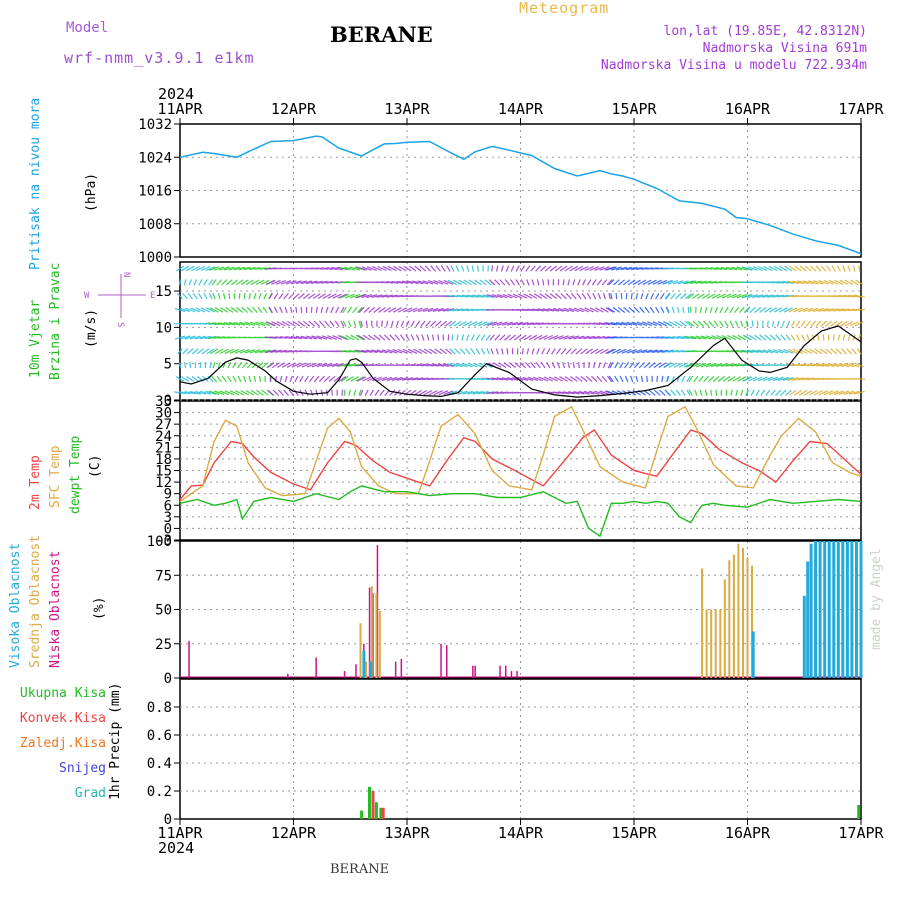 This screenshot has height=900, width=900. I want to click on legend-hail: Grad, so click(90, 793).